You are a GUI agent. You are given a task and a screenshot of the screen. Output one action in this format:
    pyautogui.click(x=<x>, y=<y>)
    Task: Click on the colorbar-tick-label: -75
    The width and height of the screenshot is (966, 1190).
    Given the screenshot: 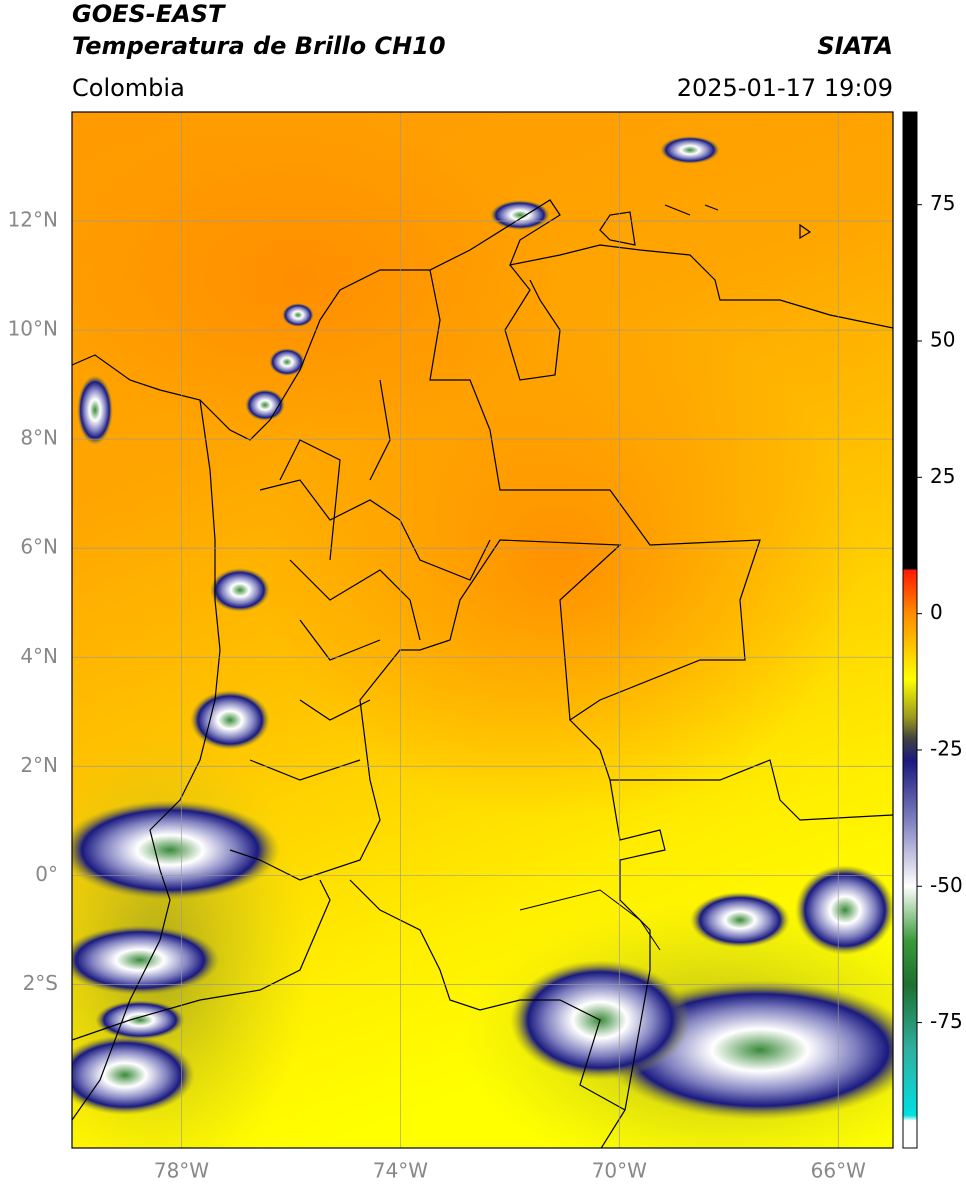 What is the action you would take?
    pyautogui.click(x=946, y=1021)
    